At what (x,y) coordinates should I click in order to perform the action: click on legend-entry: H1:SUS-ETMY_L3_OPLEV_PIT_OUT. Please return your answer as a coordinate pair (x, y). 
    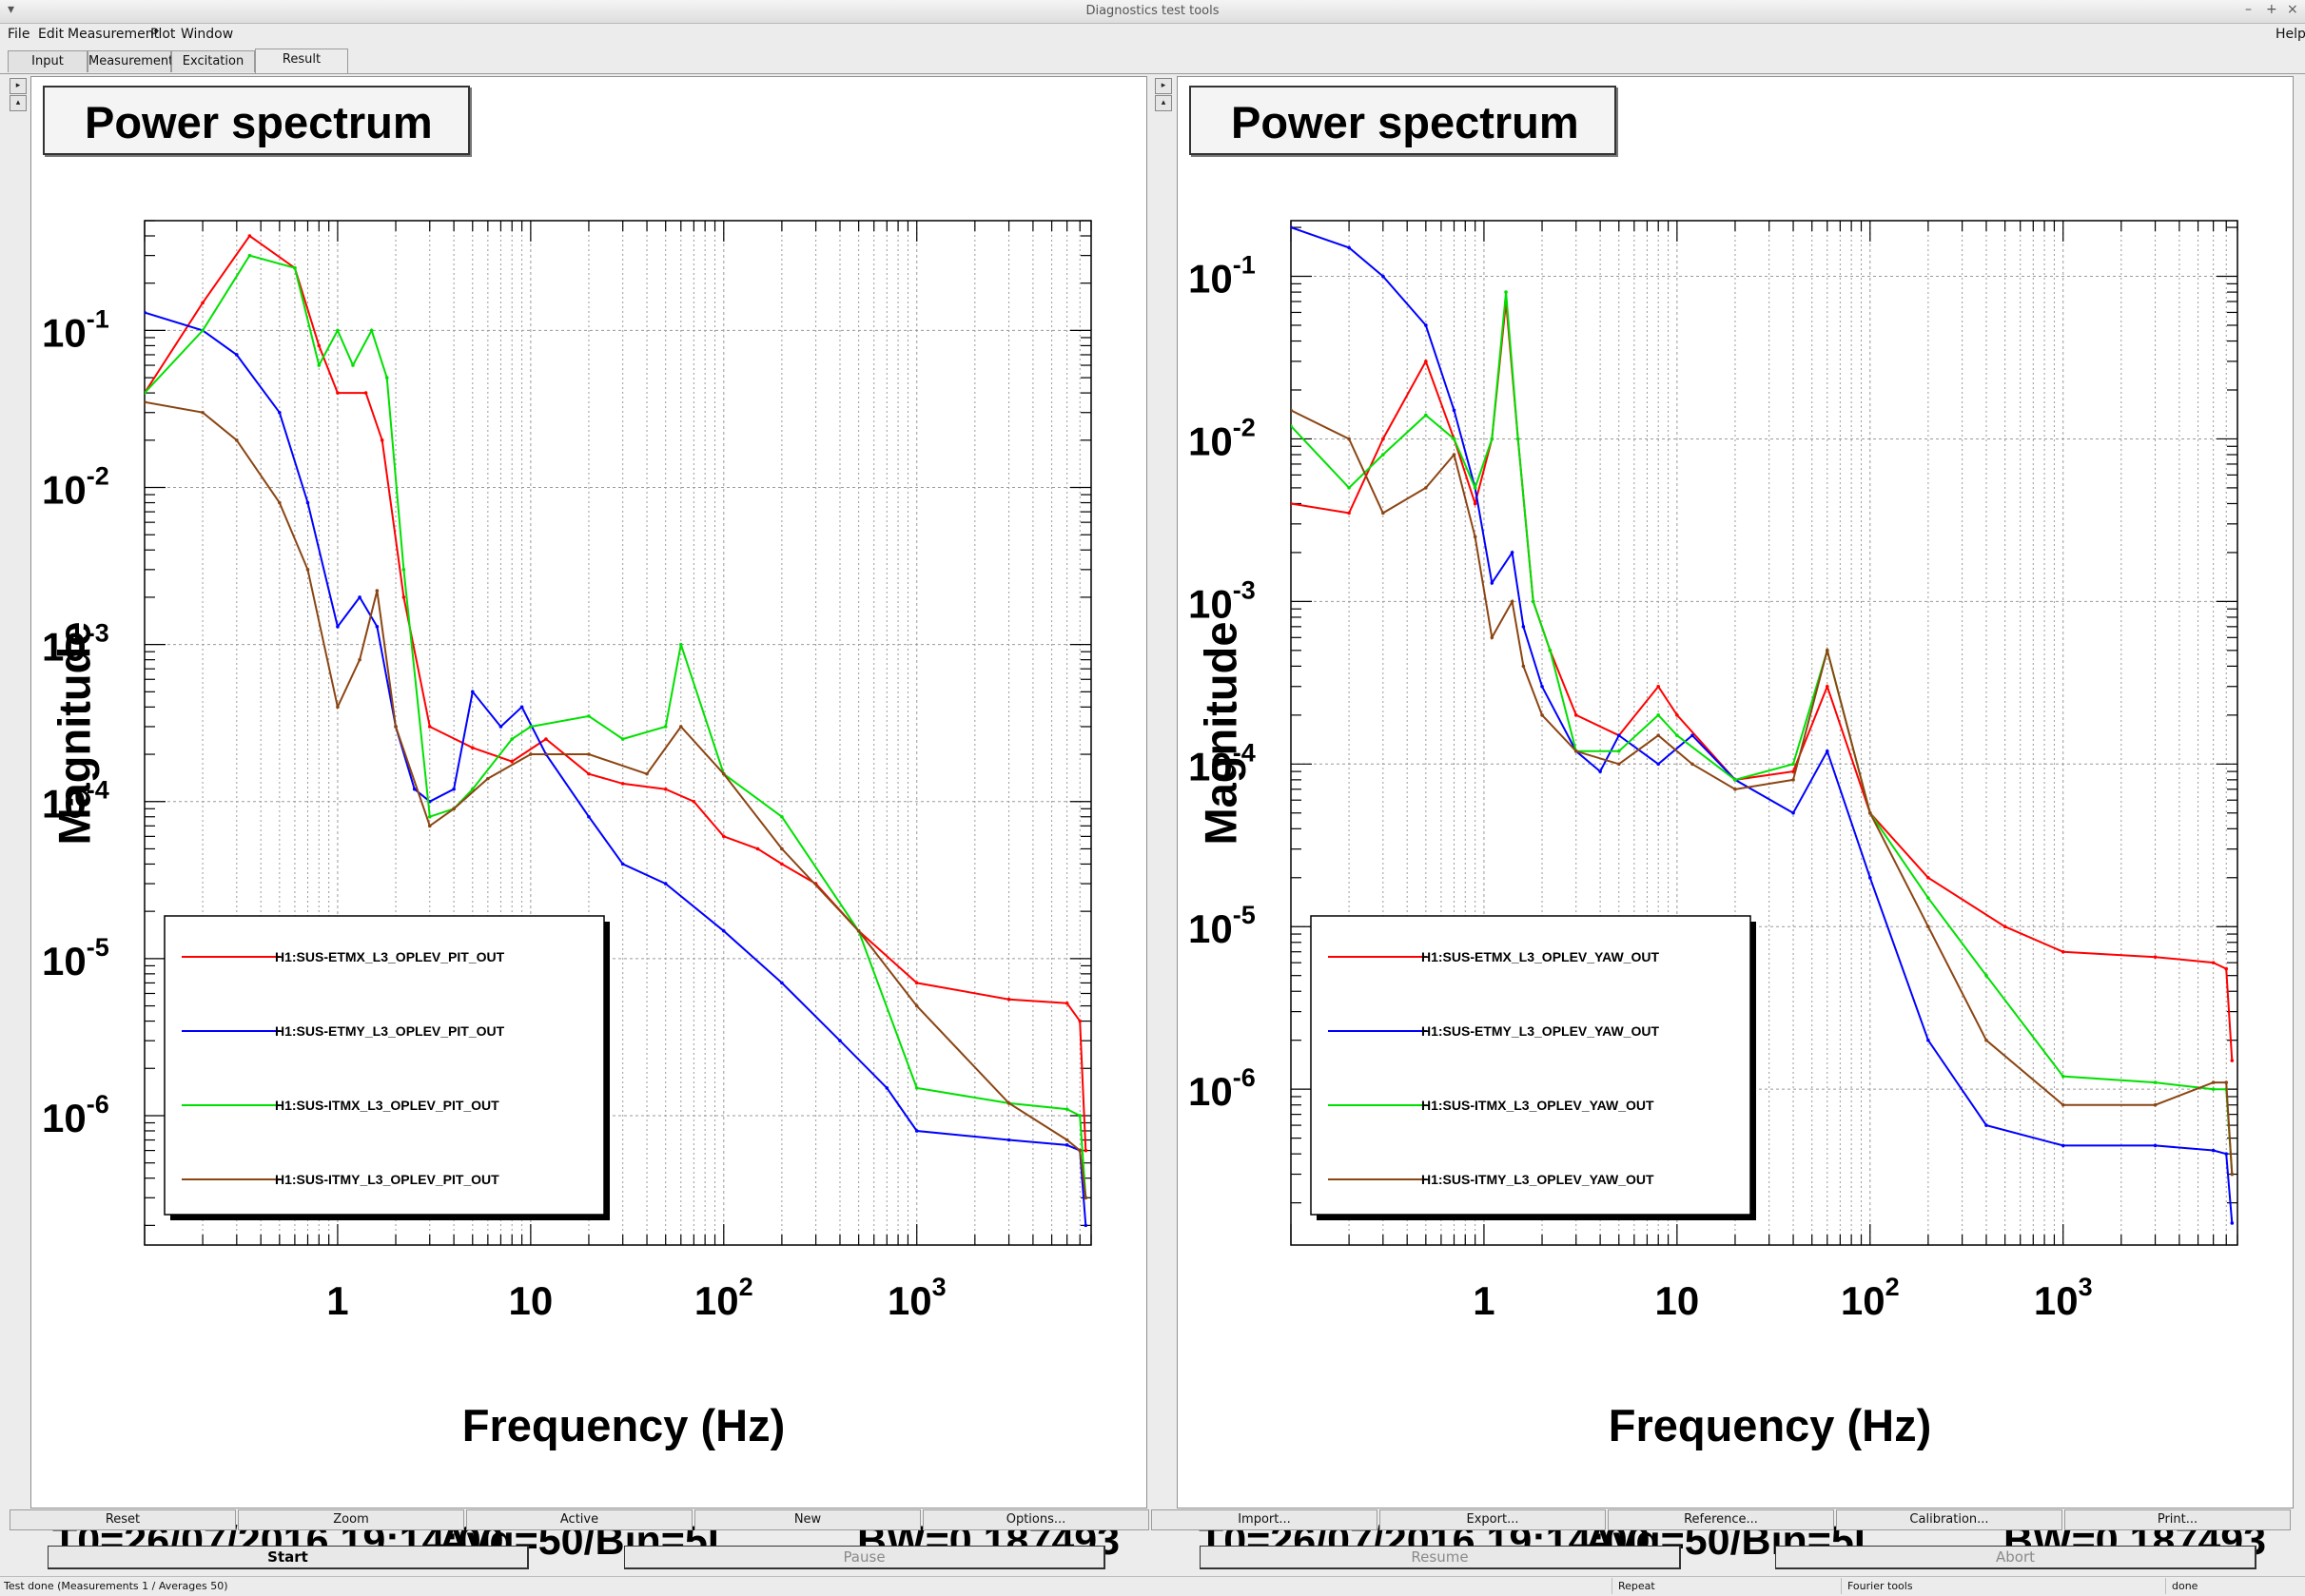
    Looking at the image, I should click on (390, 1031).